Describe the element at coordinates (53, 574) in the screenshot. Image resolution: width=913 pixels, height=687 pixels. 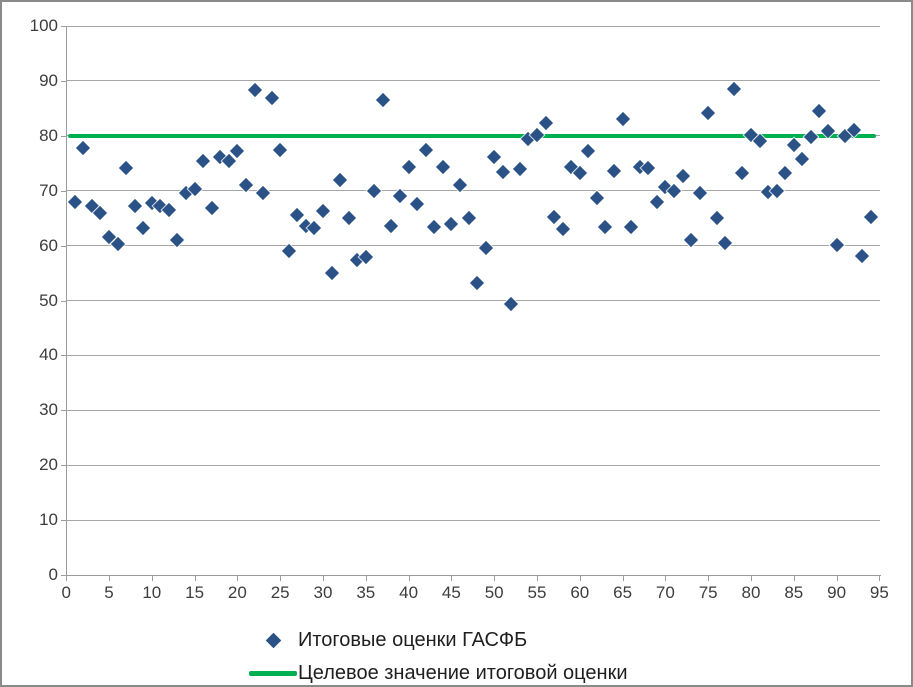
I see `y-tick-label: 0` at that location.